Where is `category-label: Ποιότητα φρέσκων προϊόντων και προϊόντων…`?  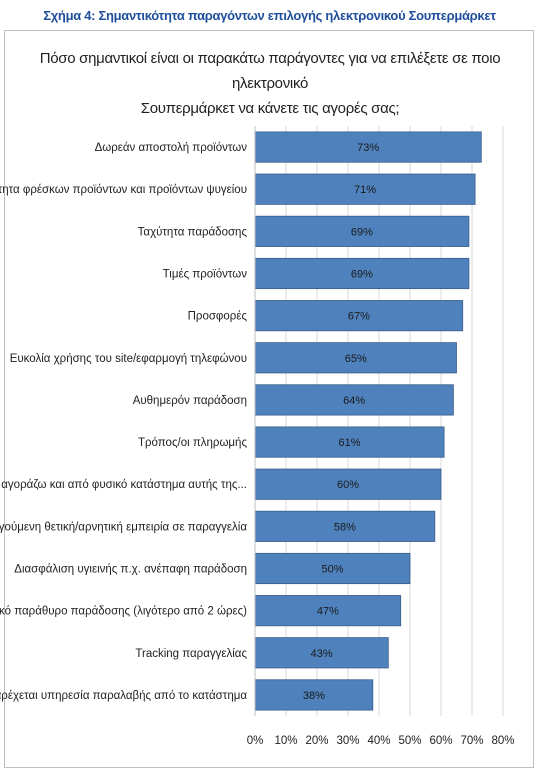 category-label: Ποιότητα φρέσκων προϊόντων και προϊόντων… is located at coordinates (123, 190).